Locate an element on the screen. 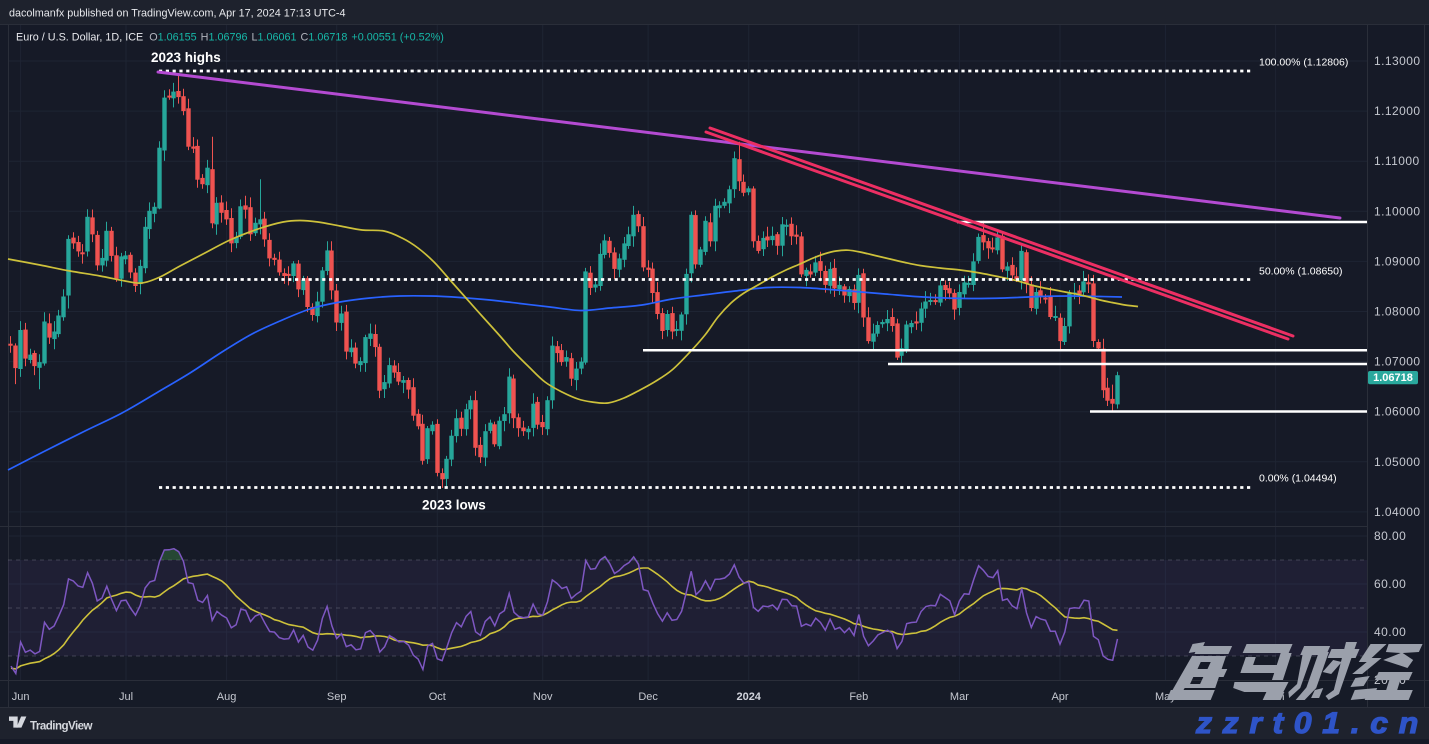 The width and height of the screenshot is (1429, 744). svg-text: 1.04000 is located at coordinates (1397, 512).